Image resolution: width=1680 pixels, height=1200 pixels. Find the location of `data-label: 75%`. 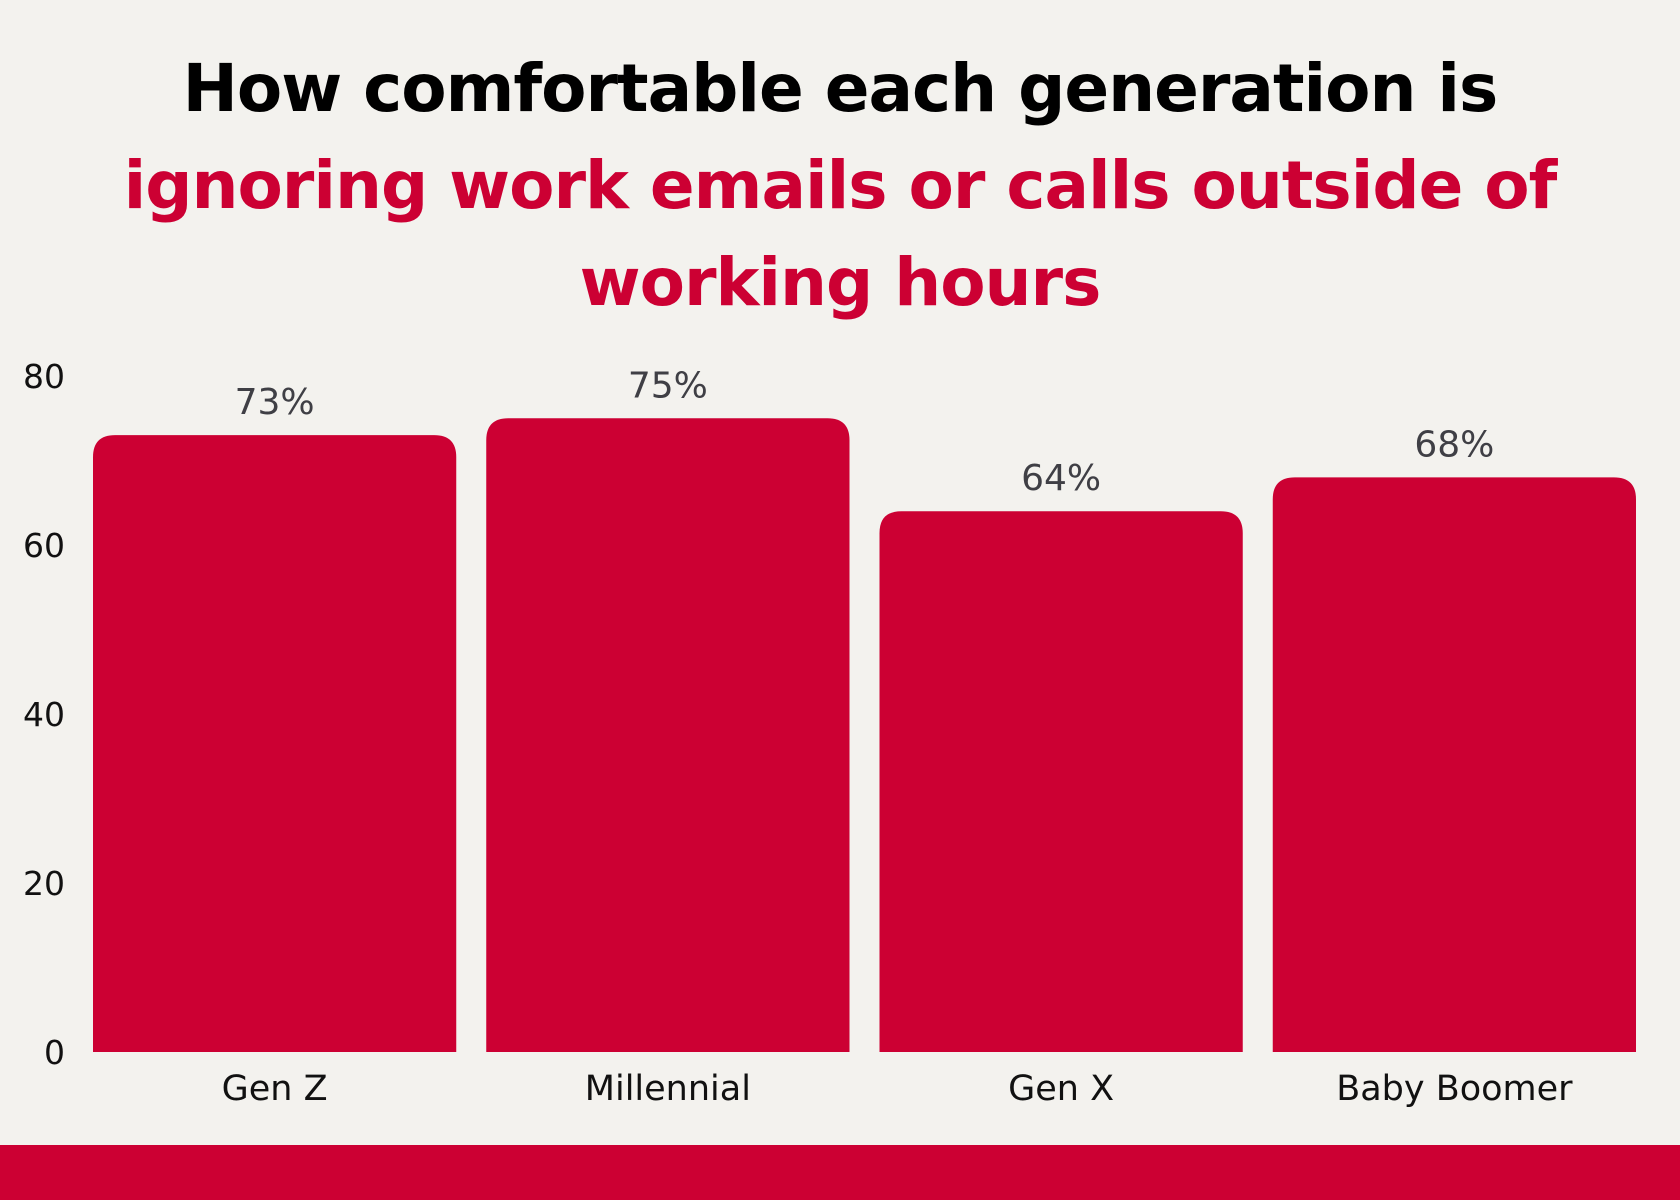

data-label: 75% is located at coordinates (668, 385).